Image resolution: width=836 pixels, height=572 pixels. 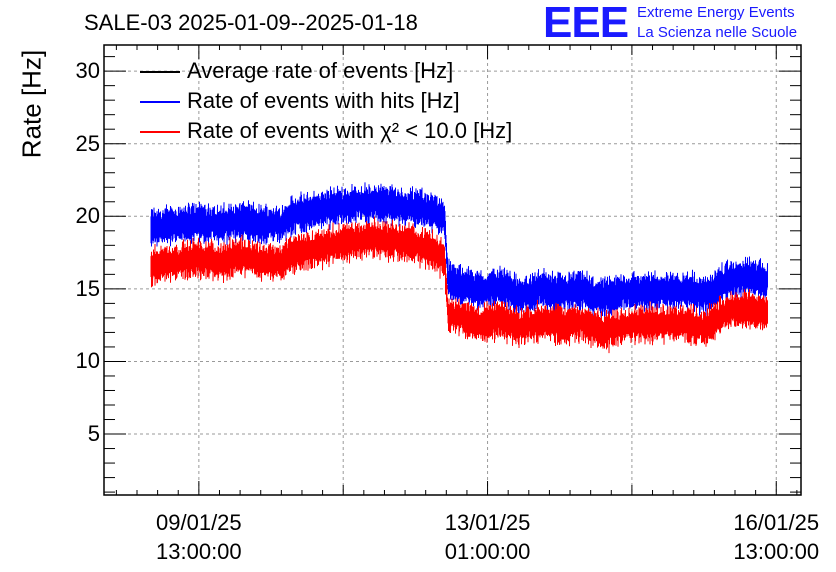 I want to click on y-tick-label: 10, so click(x=87, y=361).